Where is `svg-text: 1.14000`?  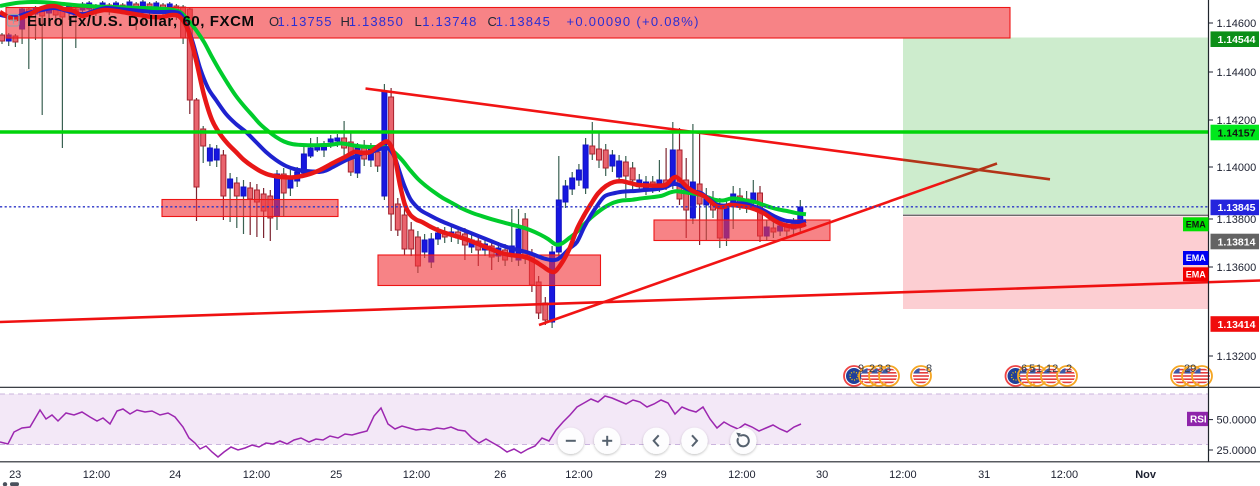
svg-text: 1.14000 is located at coordinates (1237, 168).